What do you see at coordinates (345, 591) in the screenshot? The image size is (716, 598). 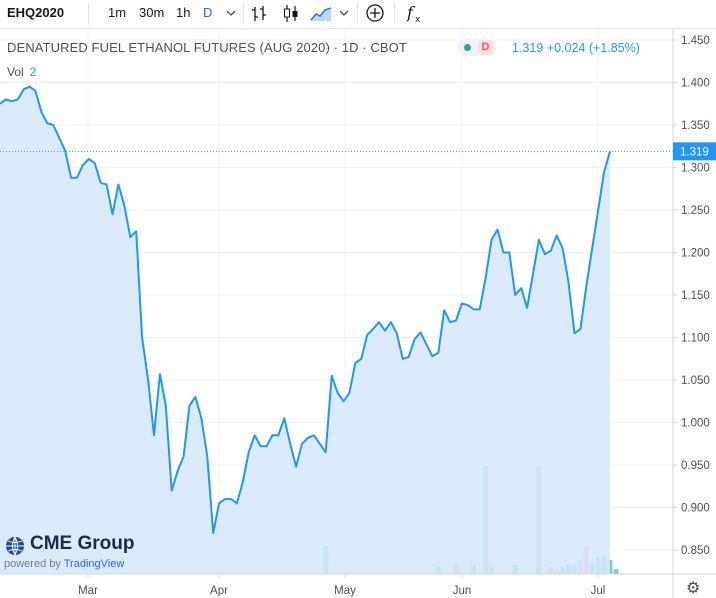 I see `x-tick-label: May` at bounding box center [345, 591].